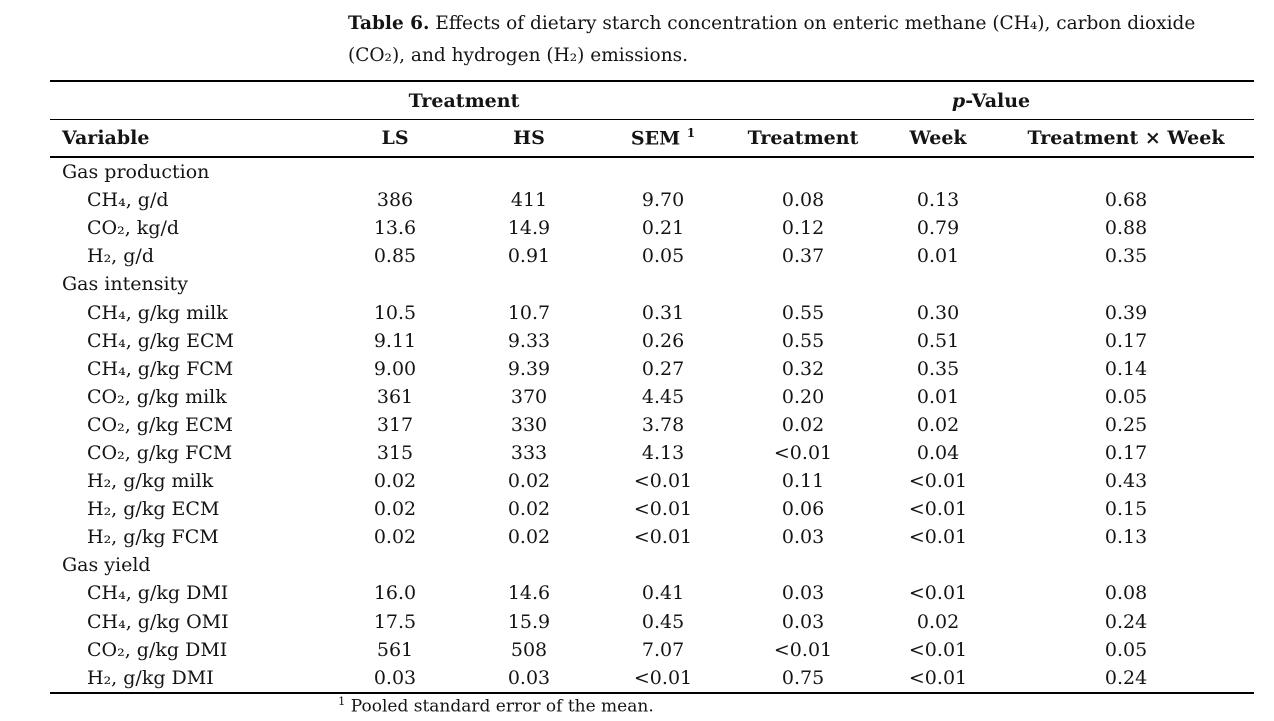  I want to click on col-header-variable: Variable, so click(190, 138).